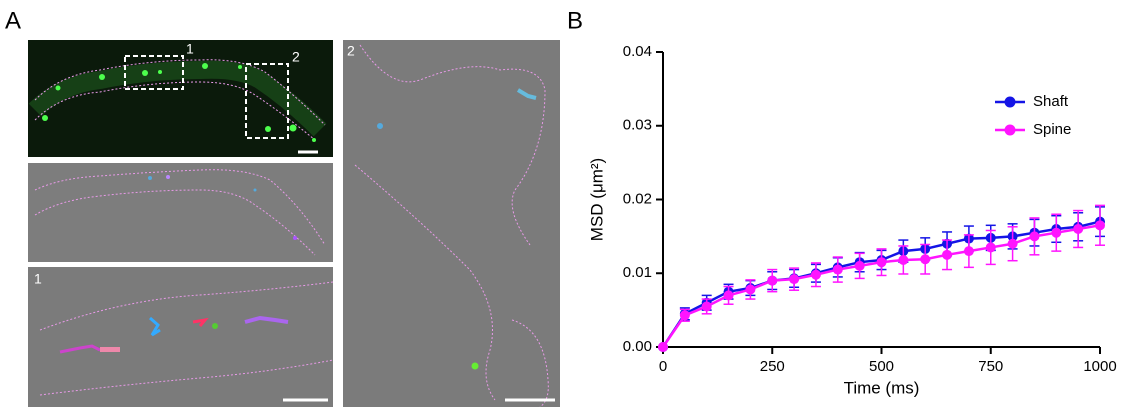  Describe the element at coordinates (637, 125) in the screenshot. I see `y-tick-label: 0.03` at that location.